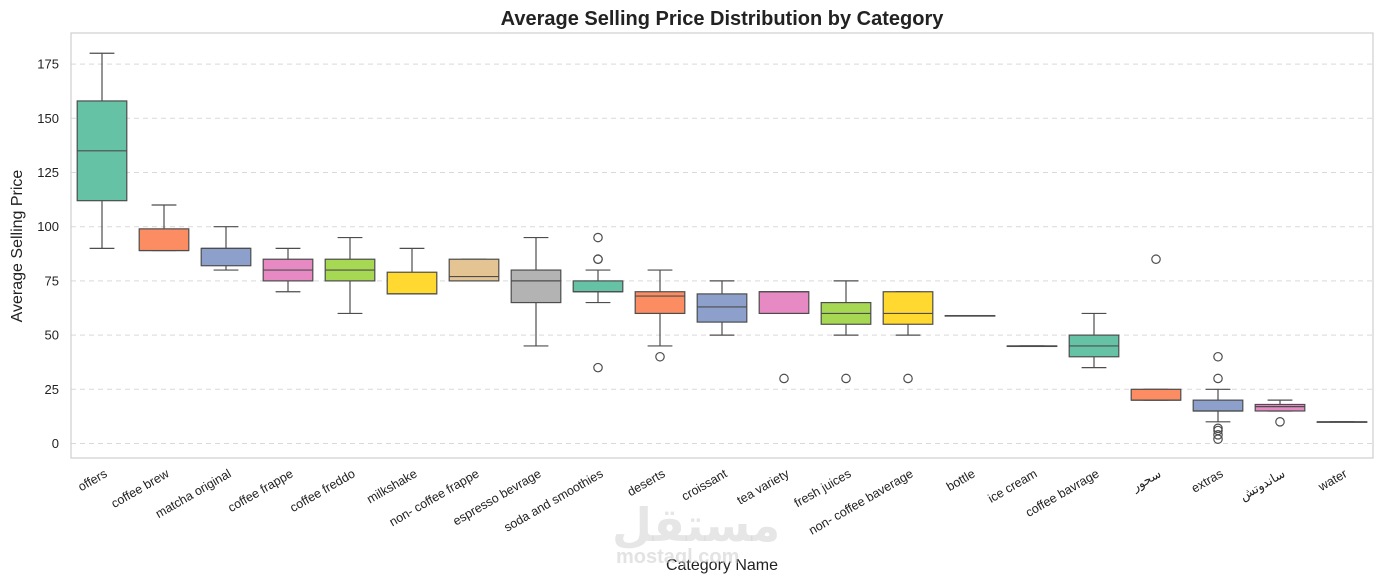 Image resolution: width=1384 pixels, height=584 pixels. I want to click on y-tick-label: 0, so click(55, 443).